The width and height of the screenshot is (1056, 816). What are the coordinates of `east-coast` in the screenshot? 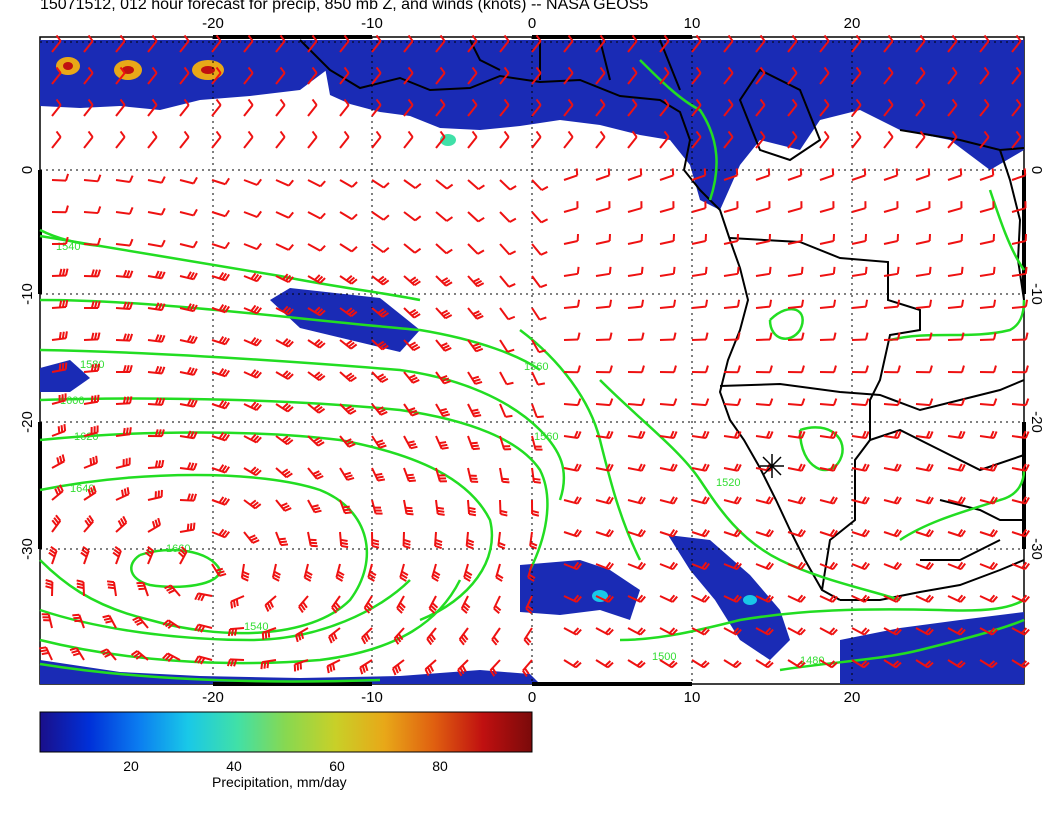 It's located at (1012, 225).